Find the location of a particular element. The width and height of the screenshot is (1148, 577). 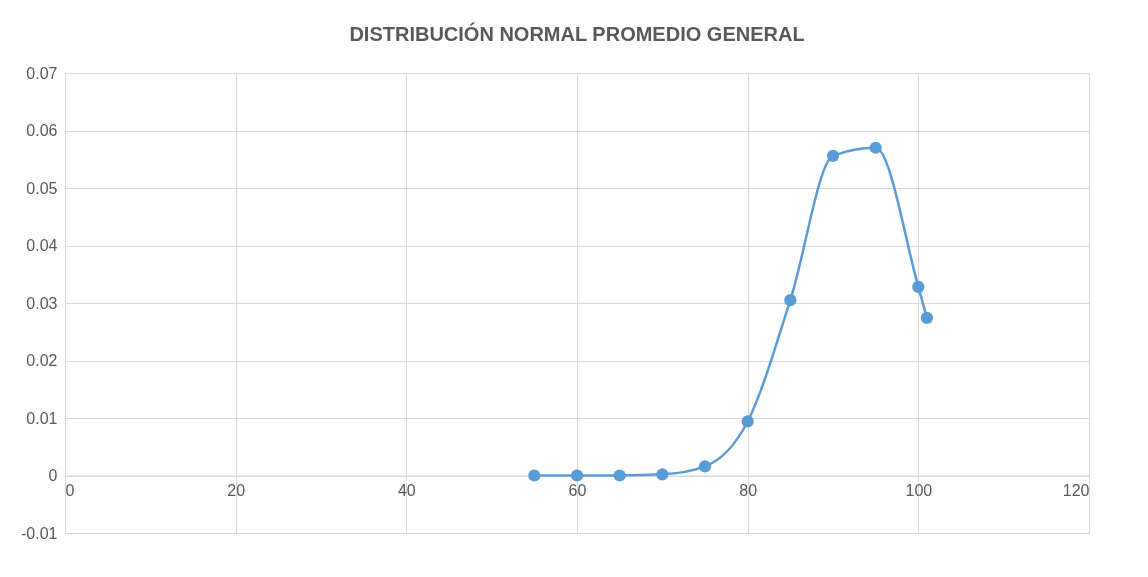

y-tick-label: 0.07 is located at coordinates (42, 73).